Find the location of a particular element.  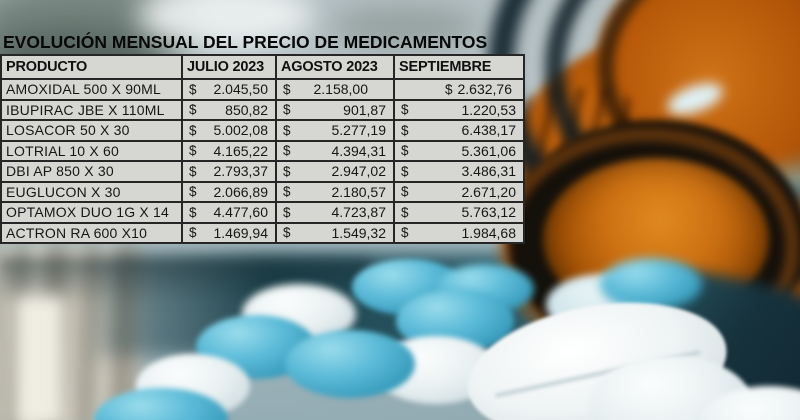

price-value: 4.477,60 is located at coordinates (241, 212).